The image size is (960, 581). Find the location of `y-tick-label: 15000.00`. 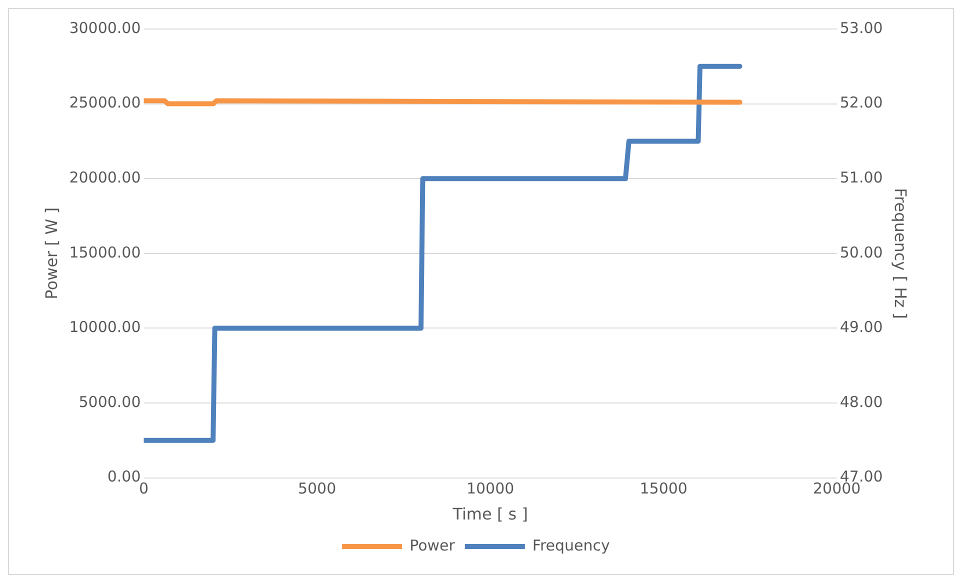

y-tick-label: 15000.00 is located at coordinates (105, 252).